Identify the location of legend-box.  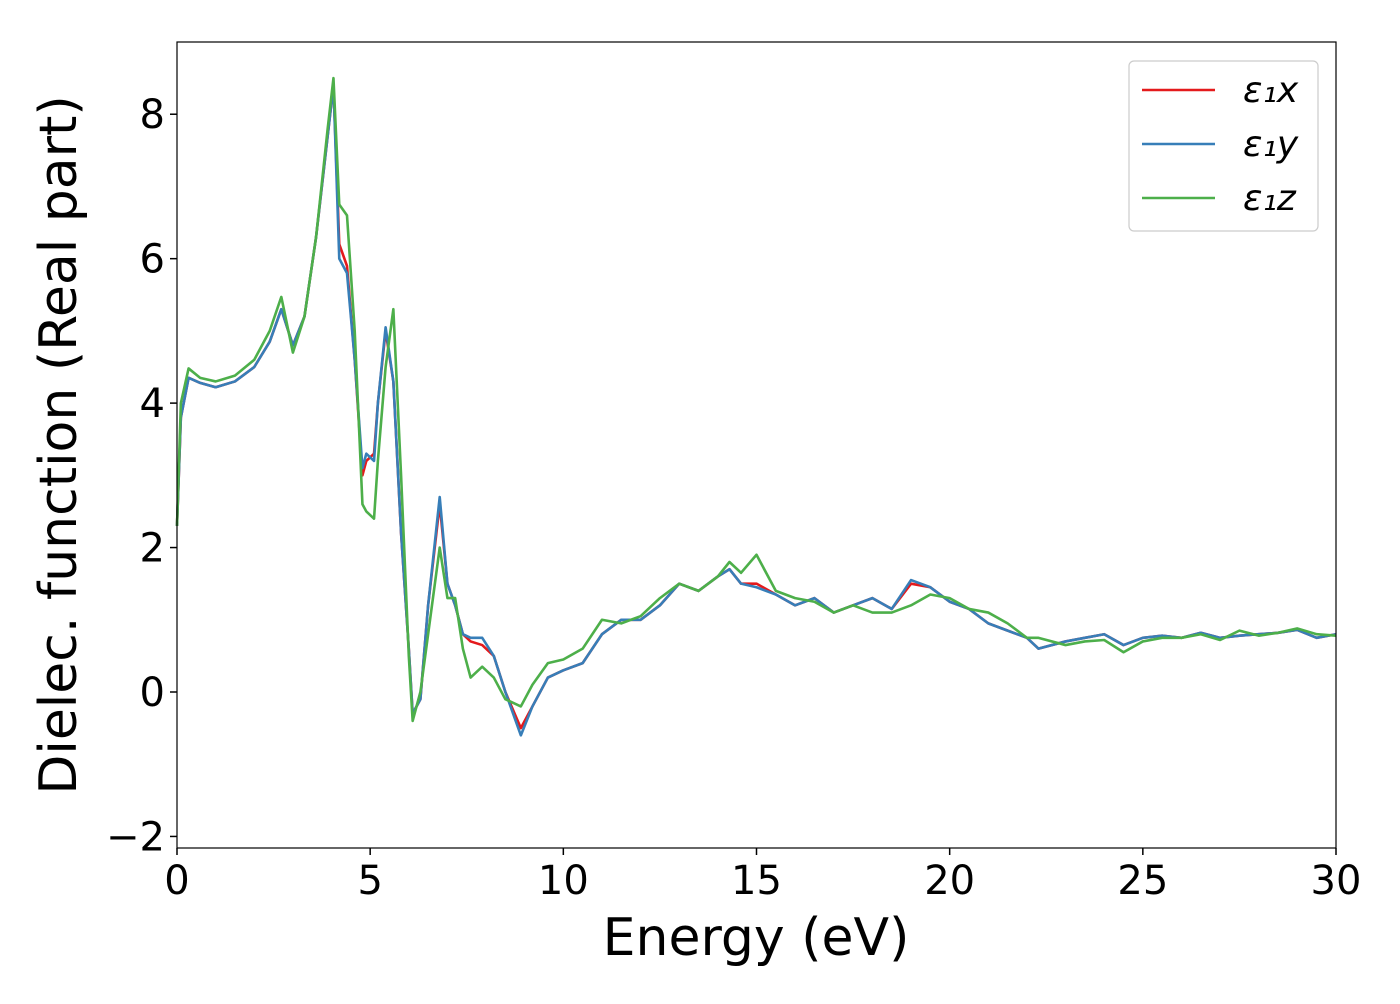
(1223, 146).